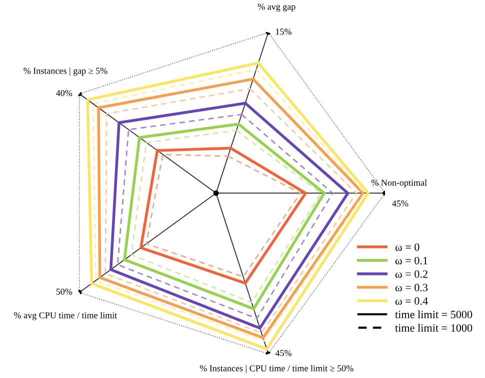 The height and width of the screenshot is (378, 485). What do you see at coordinates (433, 314) in the screenshot?
I see `text: time limit = 5000` at bounding box center [433, 314].